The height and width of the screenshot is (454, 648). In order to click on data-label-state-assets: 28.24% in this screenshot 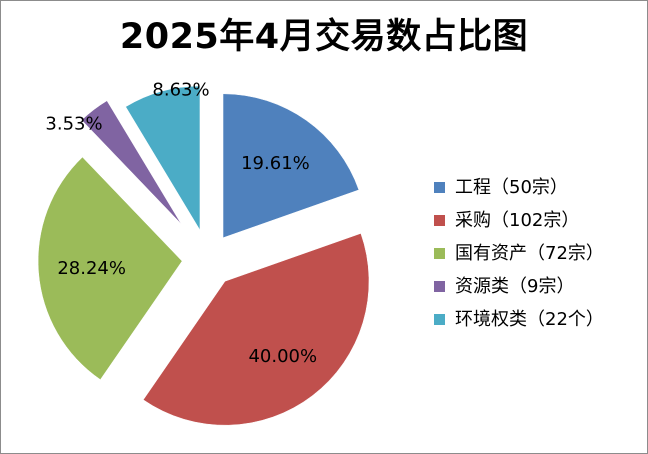, I will do `click(91, 268)`.